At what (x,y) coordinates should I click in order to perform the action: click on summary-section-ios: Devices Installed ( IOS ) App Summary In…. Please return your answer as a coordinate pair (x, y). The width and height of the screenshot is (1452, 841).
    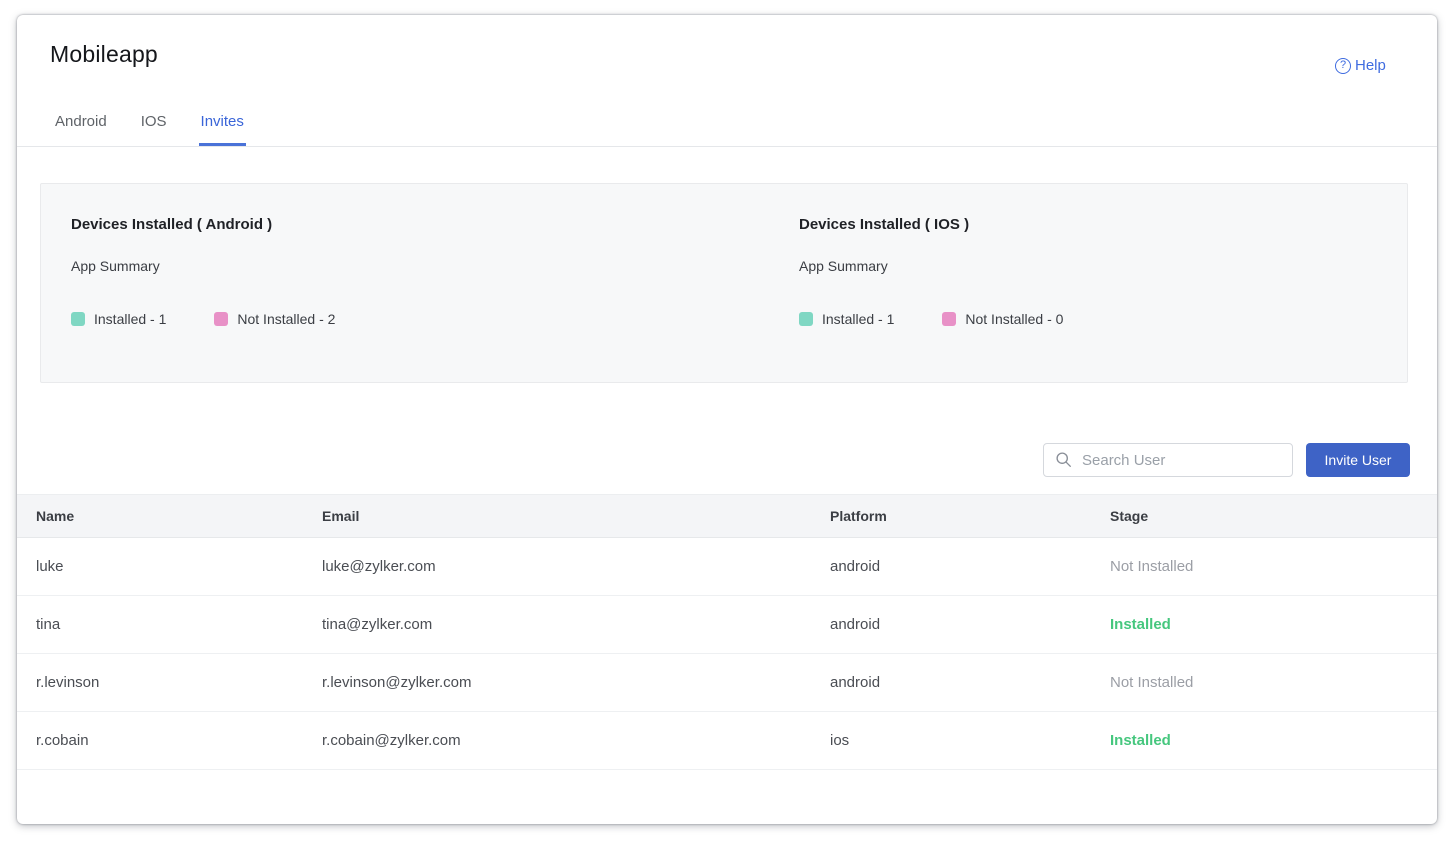
    Looking at the image, I should click on (931, 271).